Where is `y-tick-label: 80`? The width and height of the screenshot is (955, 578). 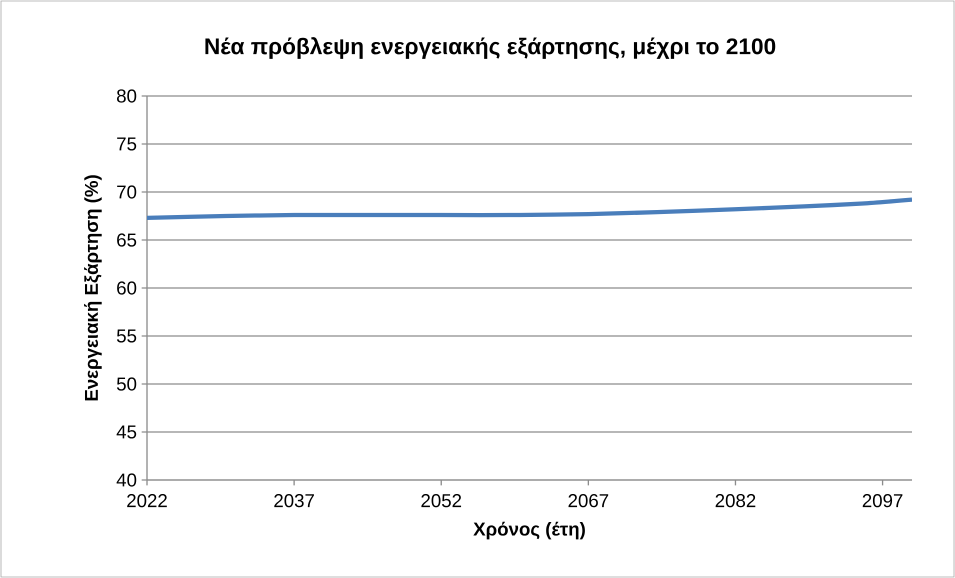 y-tick-label: 80 is located at coordinates (126, 96).